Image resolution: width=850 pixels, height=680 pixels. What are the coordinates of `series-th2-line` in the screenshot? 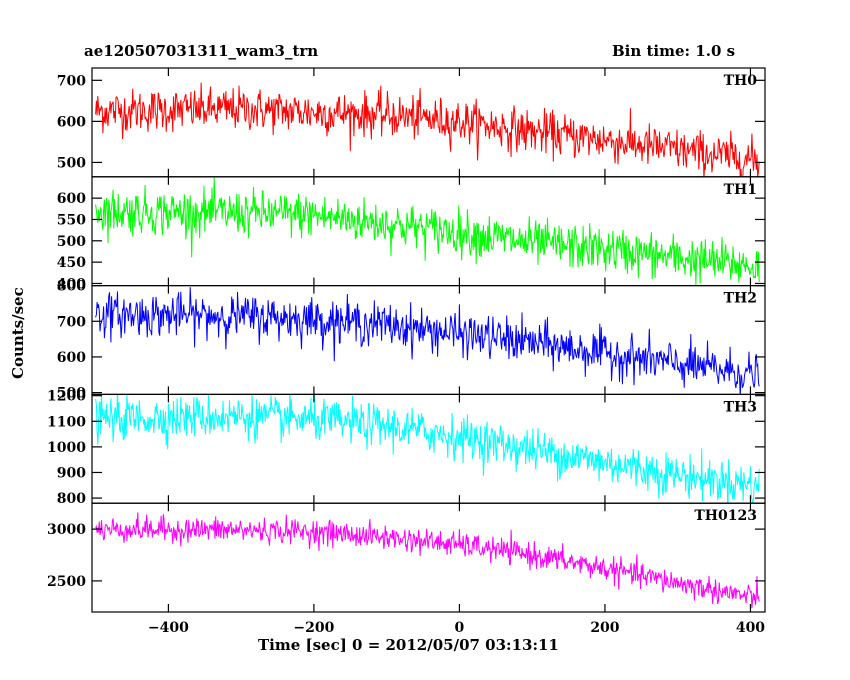 It's located at (427, 341).